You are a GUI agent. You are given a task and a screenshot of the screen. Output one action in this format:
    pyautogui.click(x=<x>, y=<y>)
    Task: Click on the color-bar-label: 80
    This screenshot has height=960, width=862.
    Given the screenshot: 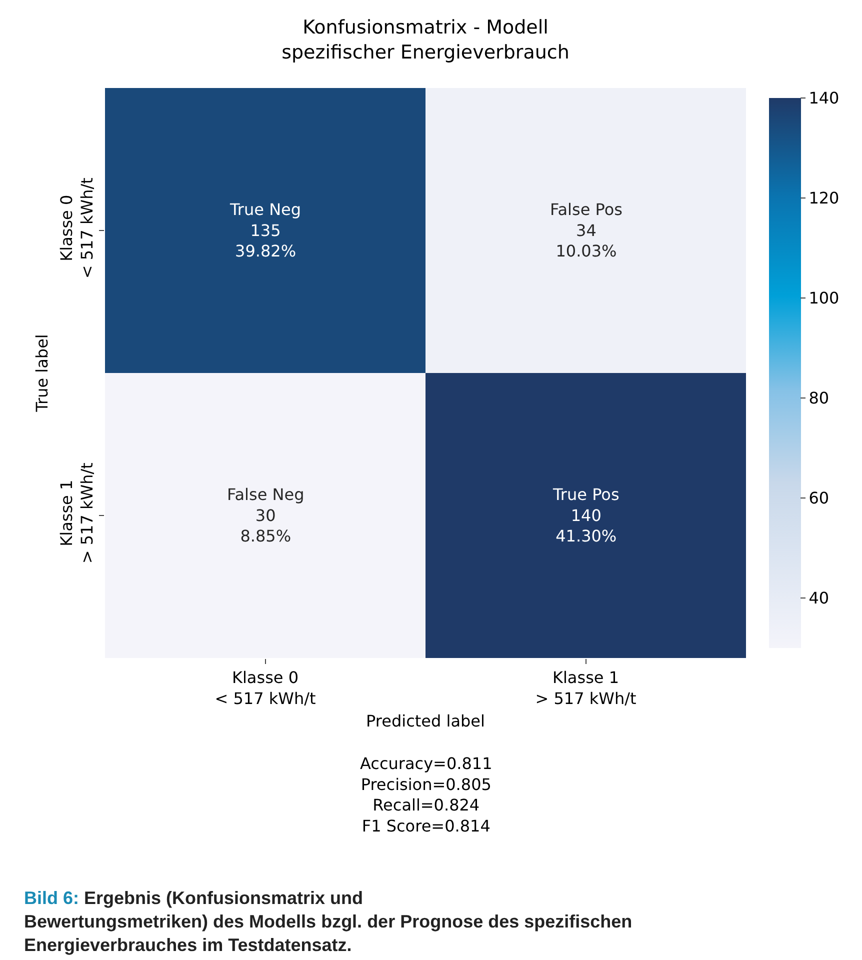 What is the action you would take?
    pyautogui.click(x=819, y=398)
    